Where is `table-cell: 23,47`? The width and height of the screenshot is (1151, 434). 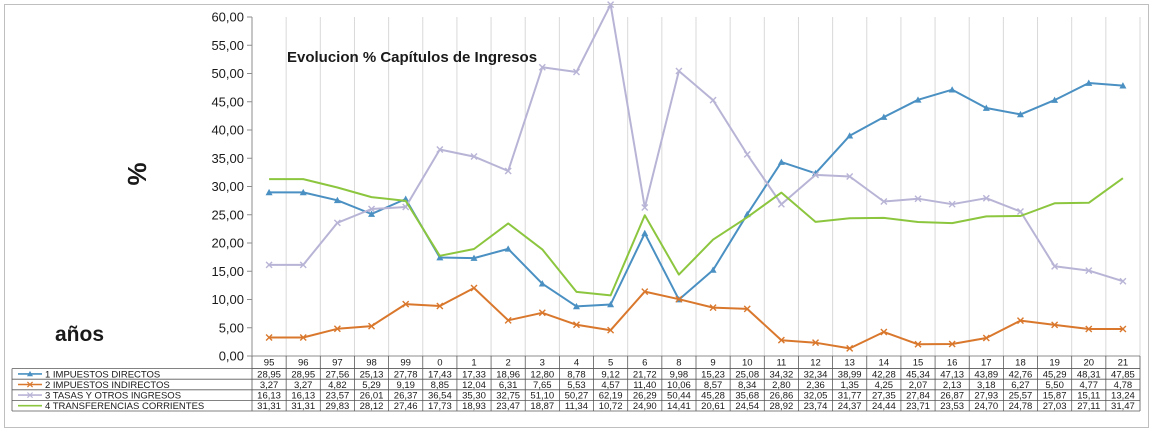
table-cell: 23,47 is located at coordinates (508, 406).